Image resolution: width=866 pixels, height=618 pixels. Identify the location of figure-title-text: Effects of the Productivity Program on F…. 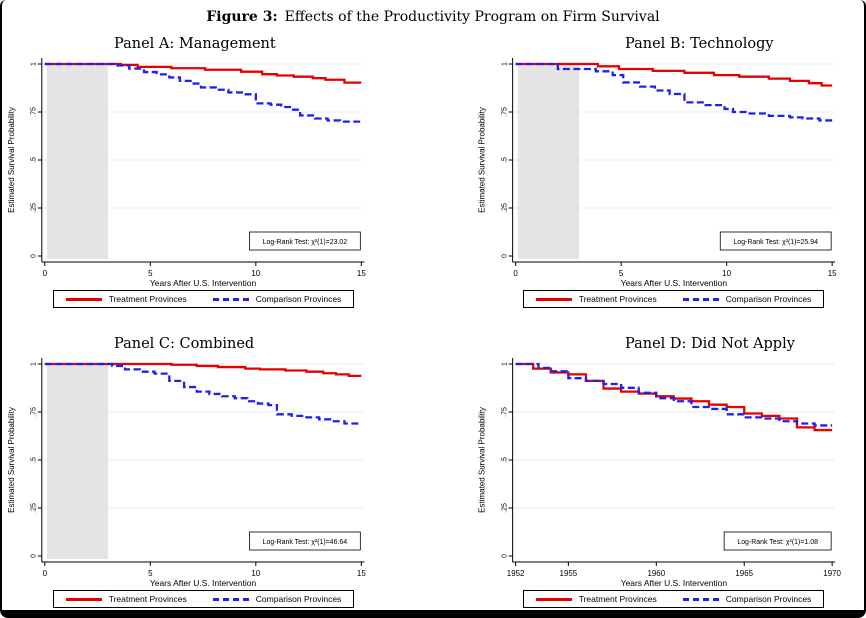
(472, 17).